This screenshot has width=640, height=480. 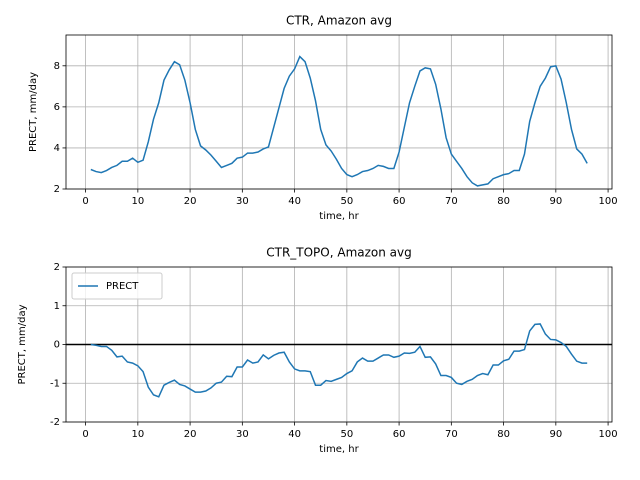 I want to click on y-tick-label: 0, so click(x=57, y=345).